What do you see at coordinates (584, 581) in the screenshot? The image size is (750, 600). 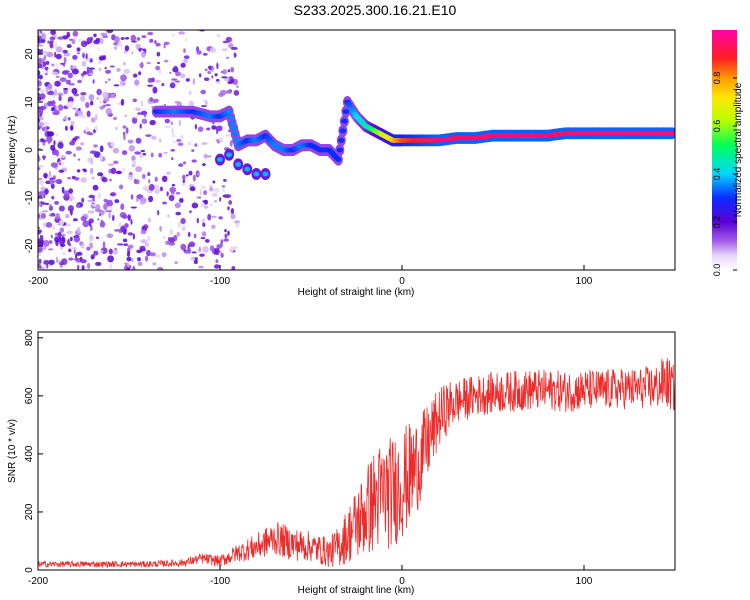 I see `x-tick-label: 100` at bounding box center [584, 581].